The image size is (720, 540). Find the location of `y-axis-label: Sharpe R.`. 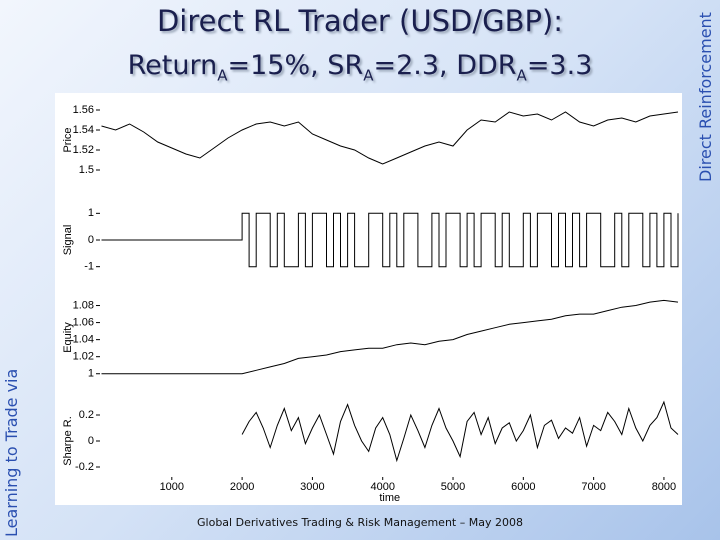

y-axis-label: Sharpe R. is located at coordinates (68, 441).